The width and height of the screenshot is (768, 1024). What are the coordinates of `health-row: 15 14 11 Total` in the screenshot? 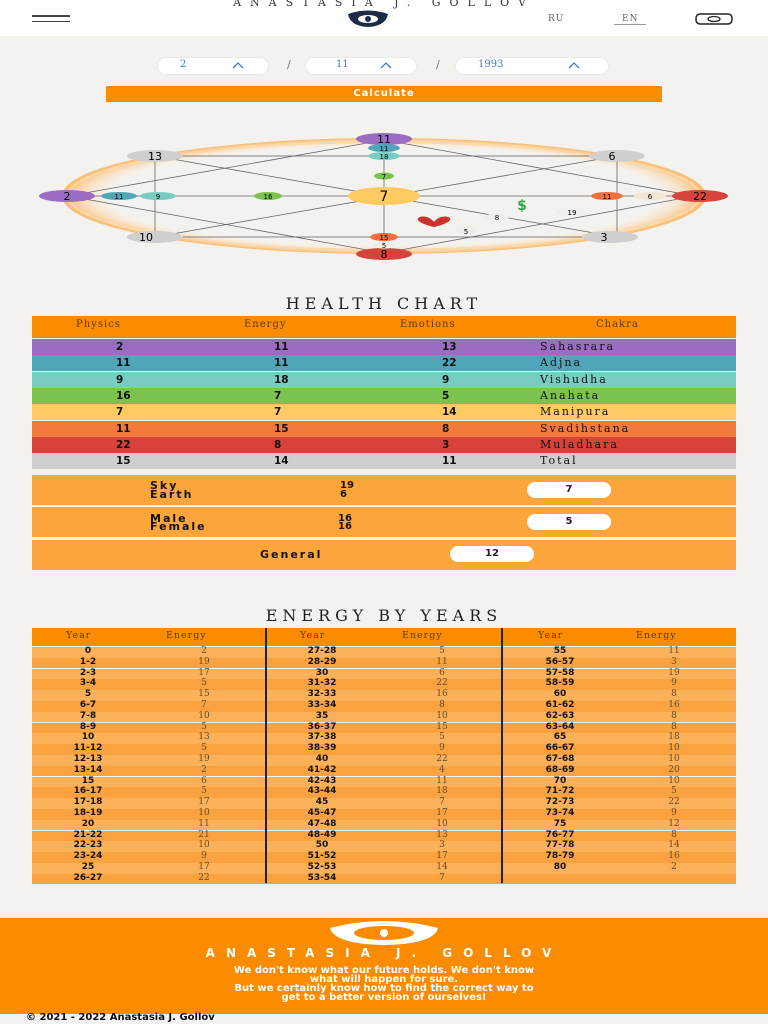 It's located at (384, 461).